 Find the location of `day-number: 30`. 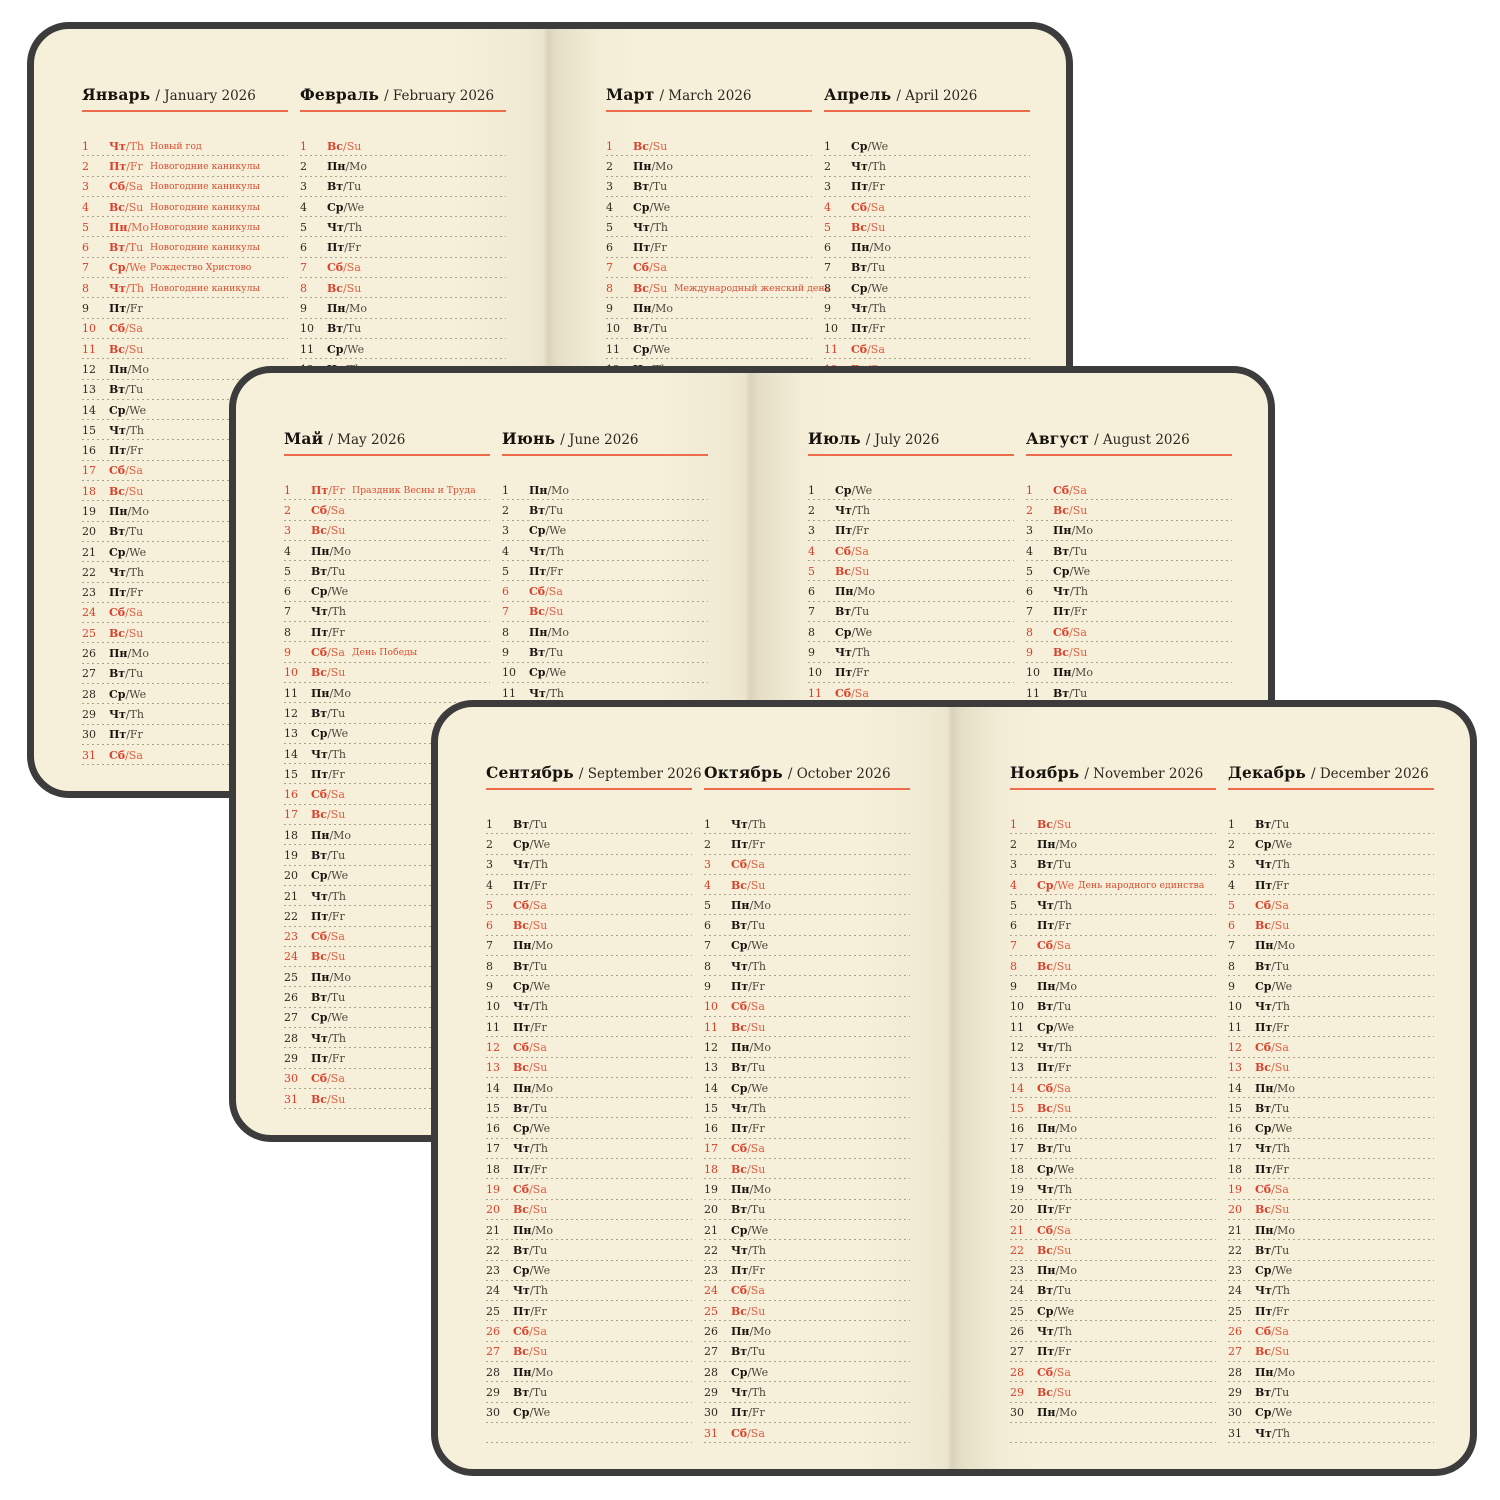

day-number: 30 is located at coordinates (711, 1413).